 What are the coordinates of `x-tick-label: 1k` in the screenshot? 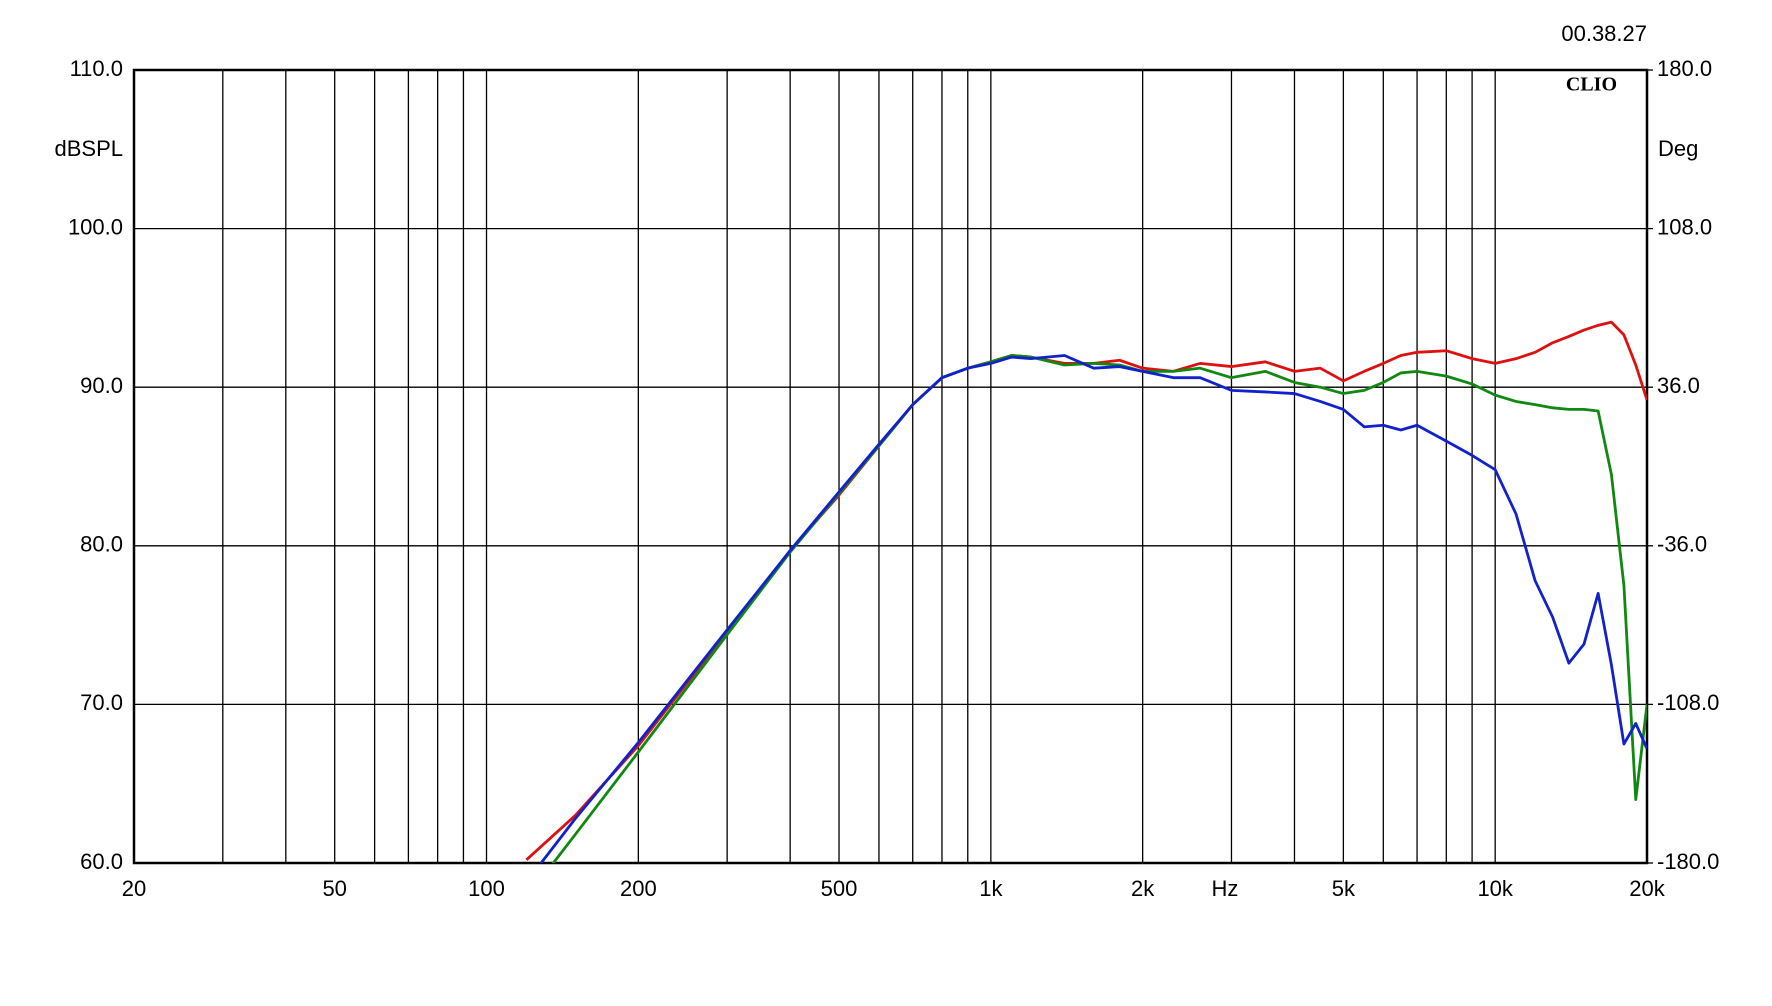 It's located at (991, 888).